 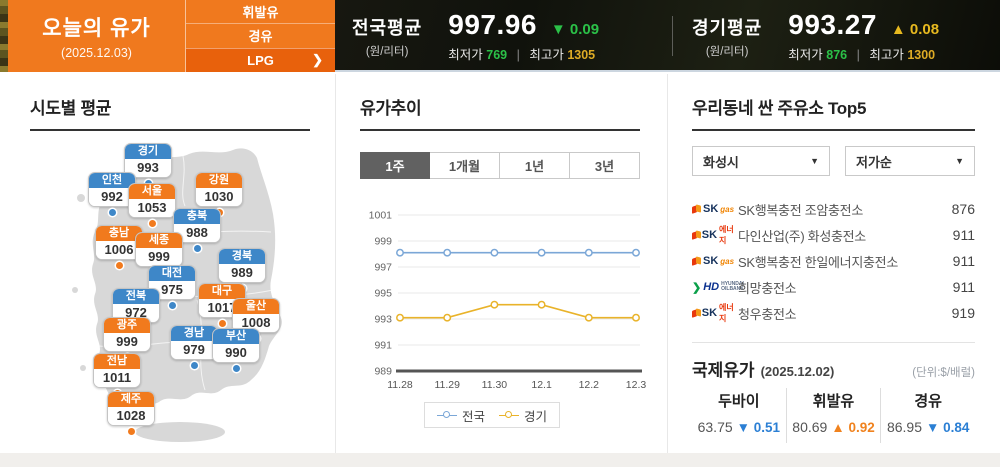 I want to click on station-price: 919, so click(x=963, y=313).